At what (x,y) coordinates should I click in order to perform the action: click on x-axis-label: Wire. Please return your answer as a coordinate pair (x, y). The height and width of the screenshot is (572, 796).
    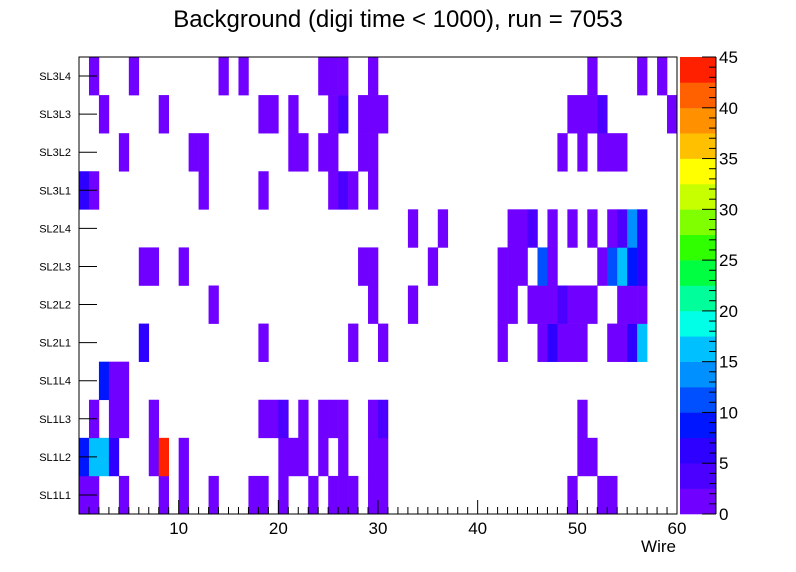
    Looking at the image, I should click on (658, 546).